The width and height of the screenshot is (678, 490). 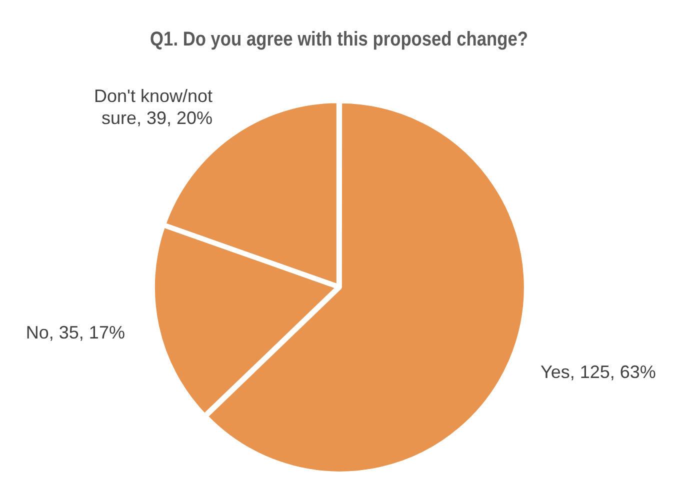 What do you see at coordinates (75, 332) in the screenshot?
I see `slice-label: No, 35, 17%` at bounding box center [75, 332].